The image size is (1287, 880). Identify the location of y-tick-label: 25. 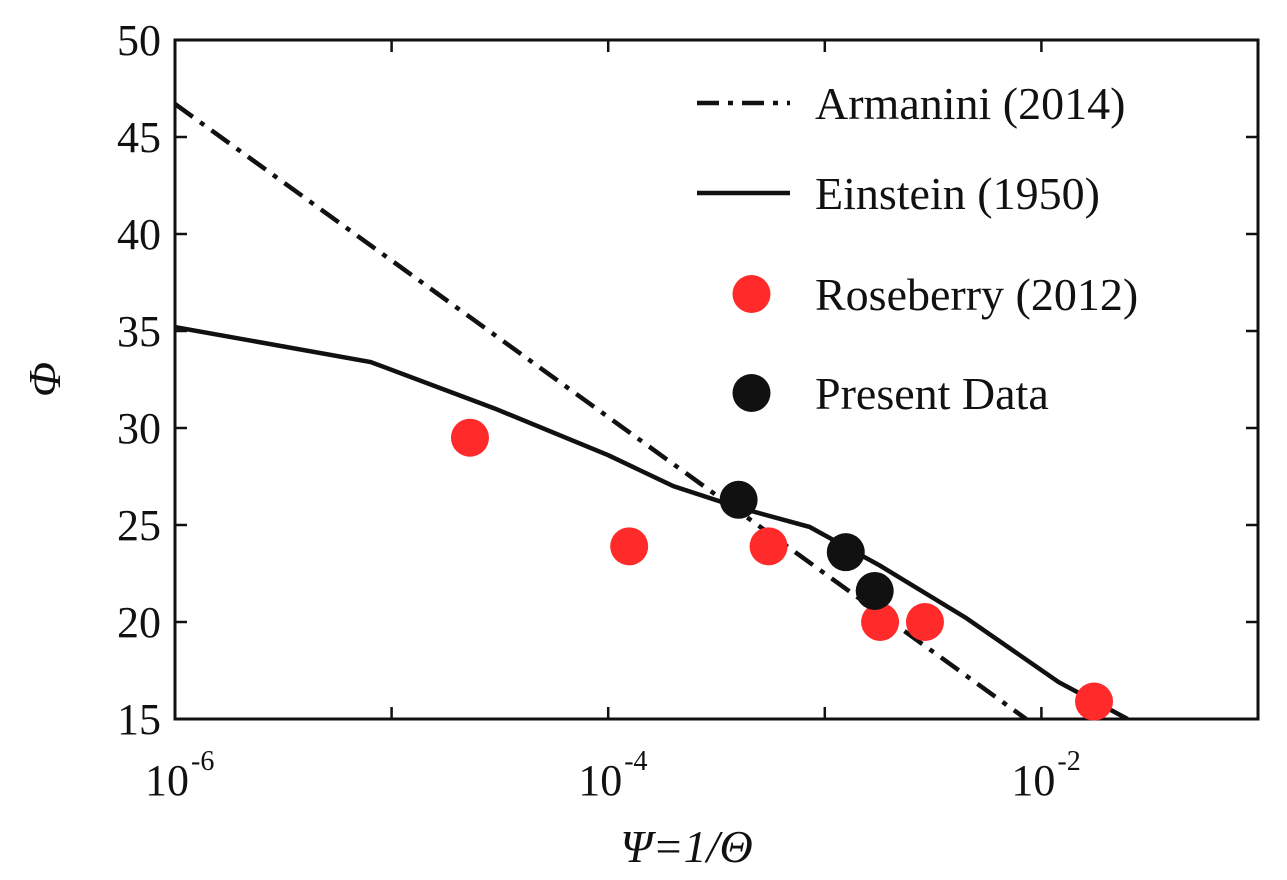
(139, 525).